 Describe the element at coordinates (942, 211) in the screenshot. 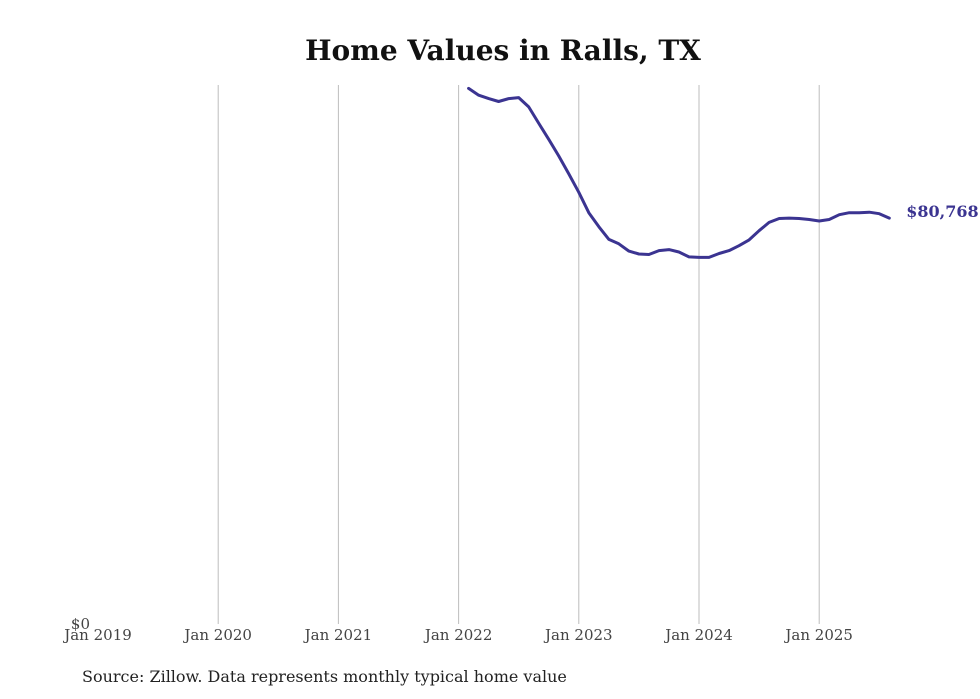

I see `latest-value-label: $80,768` at that location.